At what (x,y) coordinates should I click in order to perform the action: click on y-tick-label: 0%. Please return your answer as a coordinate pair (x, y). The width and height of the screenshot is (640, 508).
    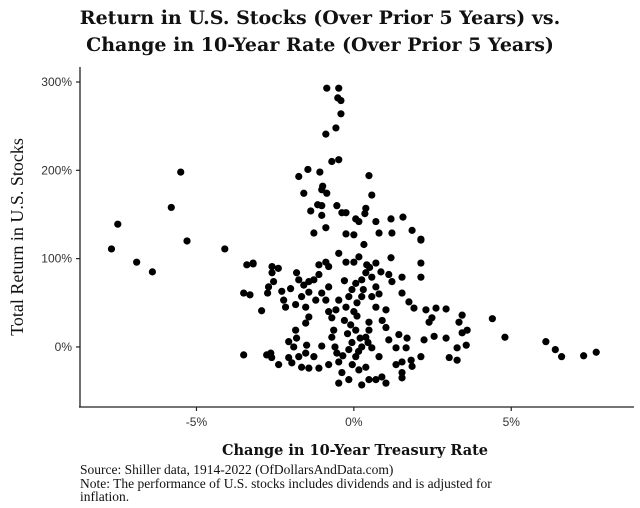
    Looking at the image, I should click on (64, 347).